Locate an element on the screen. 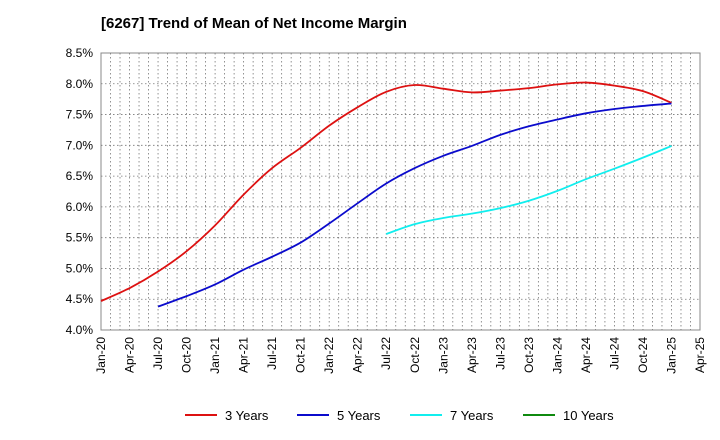 This screenshot has height=440, width=720. x-tick-label: Oct-22 is located at coordinates (415, 355).